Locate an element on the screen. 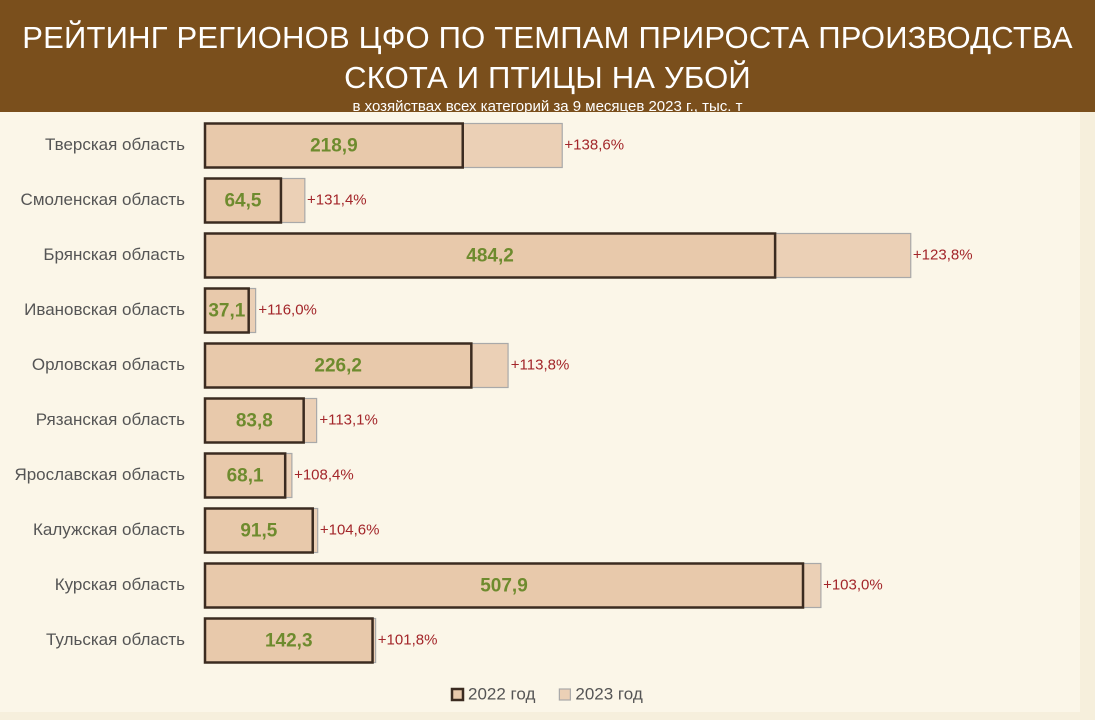 The image size is (1095, 720). value-label: 218,9 is located at coordinates (334, 146).